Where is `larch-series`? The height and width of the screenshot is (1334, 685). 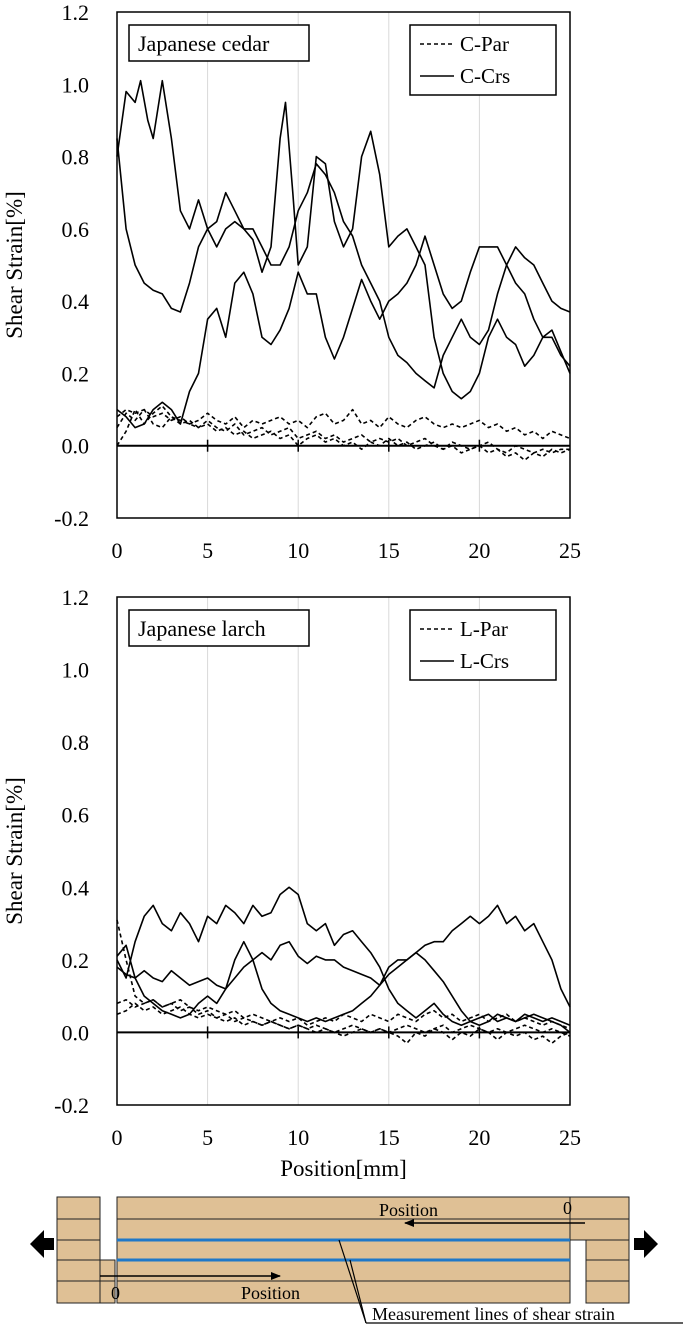
larch-series is located at coordinates (343, 965).